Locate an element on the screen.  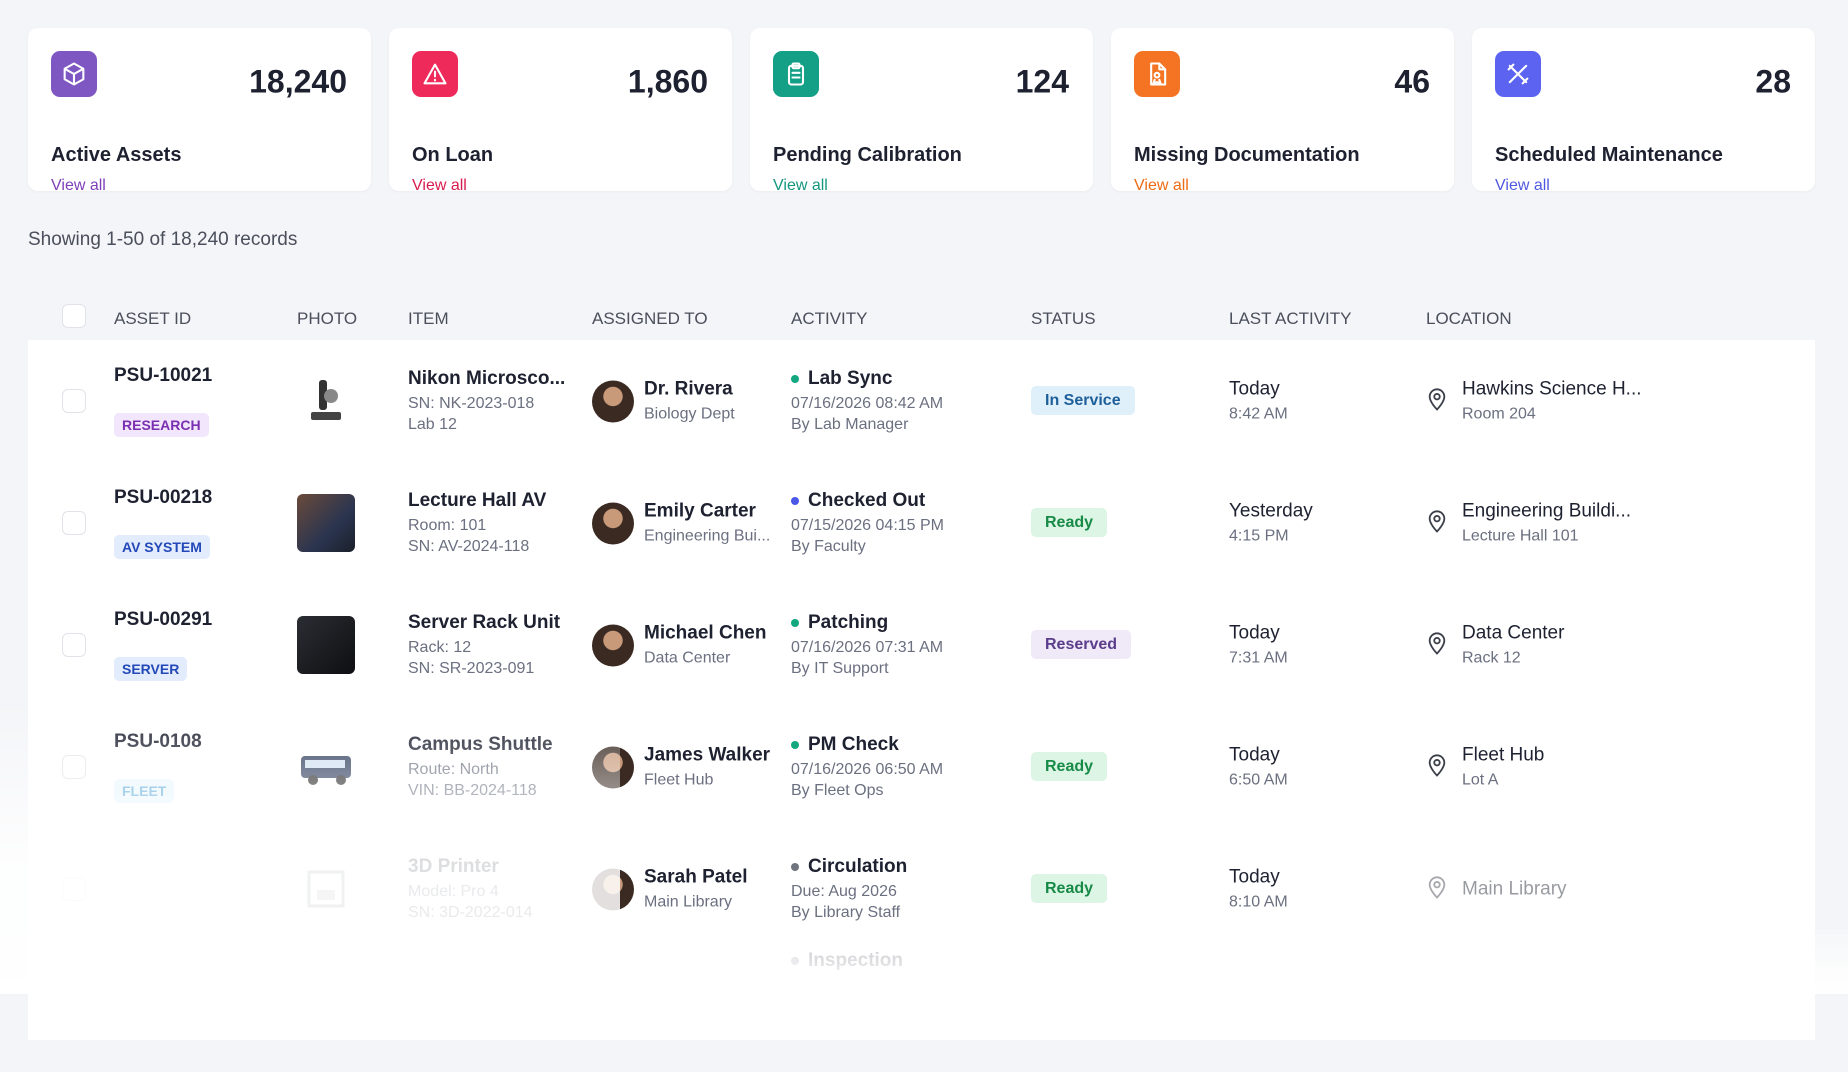
location: Main Library is located at coordinates (1496, 889).